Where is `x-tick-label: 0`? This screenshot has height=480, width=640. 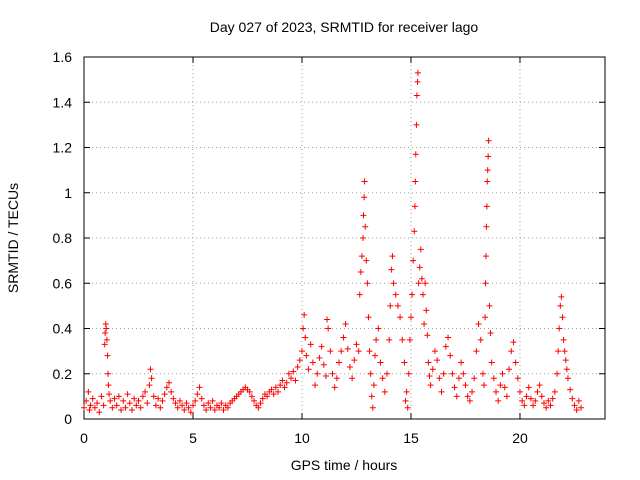 x-tick-label: 0 is located at coordinates (84, 438).